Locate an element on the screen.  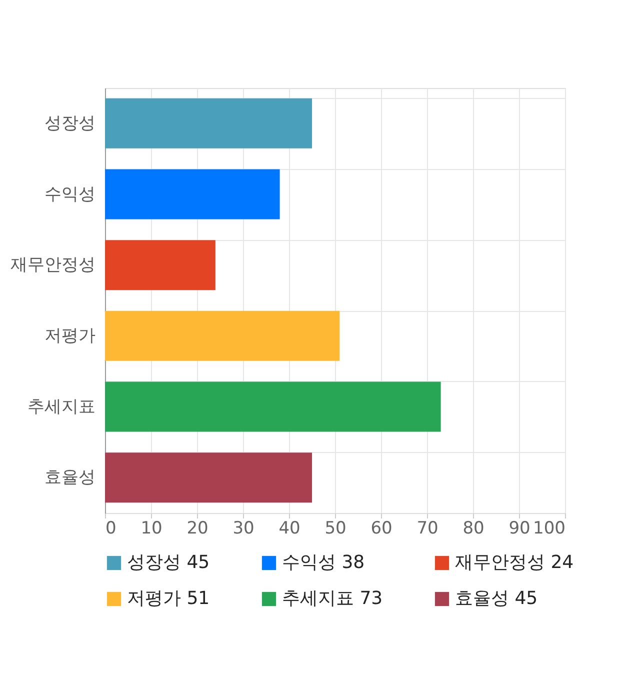
y-tick-label: 추세지표 is located at coordinates (62, 406).